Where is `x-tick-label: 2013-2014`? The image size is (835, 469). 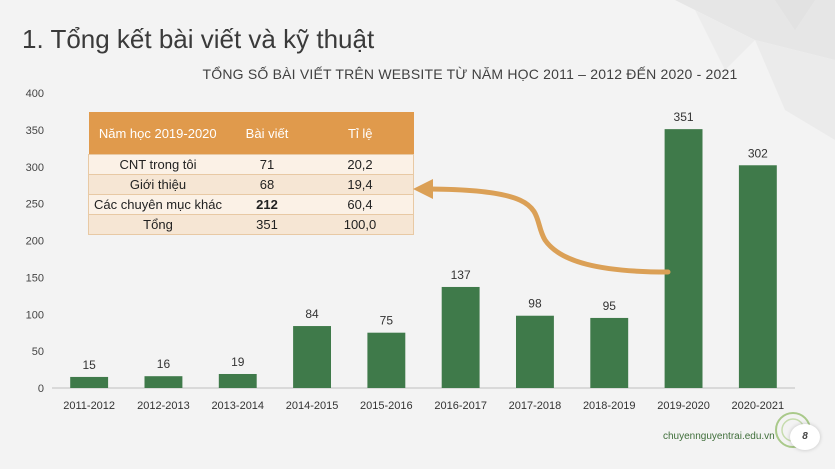 x-tick-label: 2013-2014 is located at coordinates (237, 406).